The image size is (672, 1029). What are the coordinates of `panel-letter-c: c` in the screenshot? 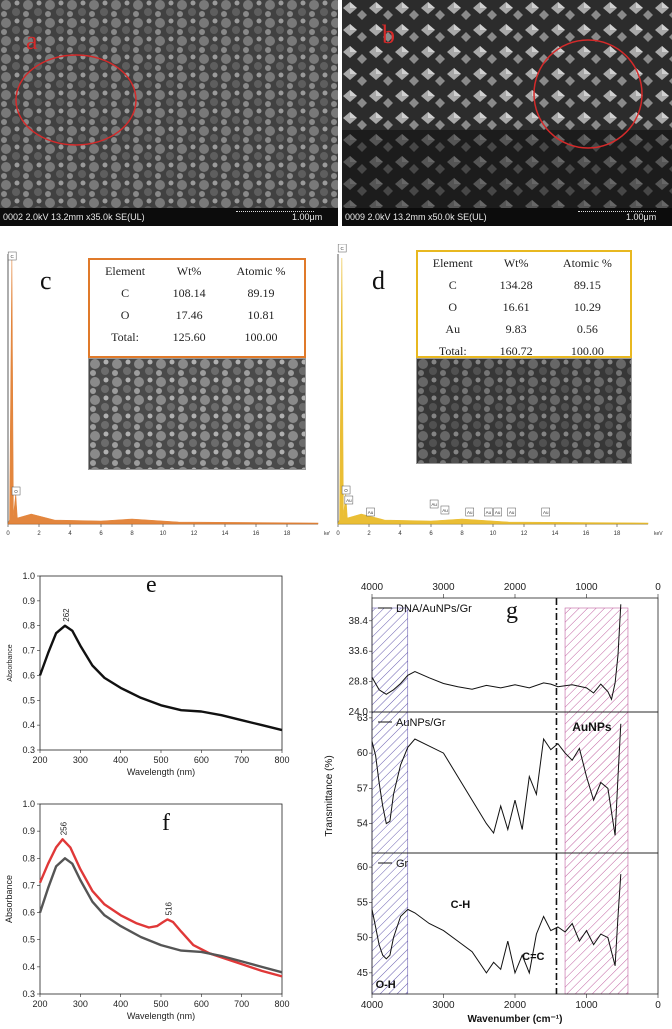 It's located at (46, 280).